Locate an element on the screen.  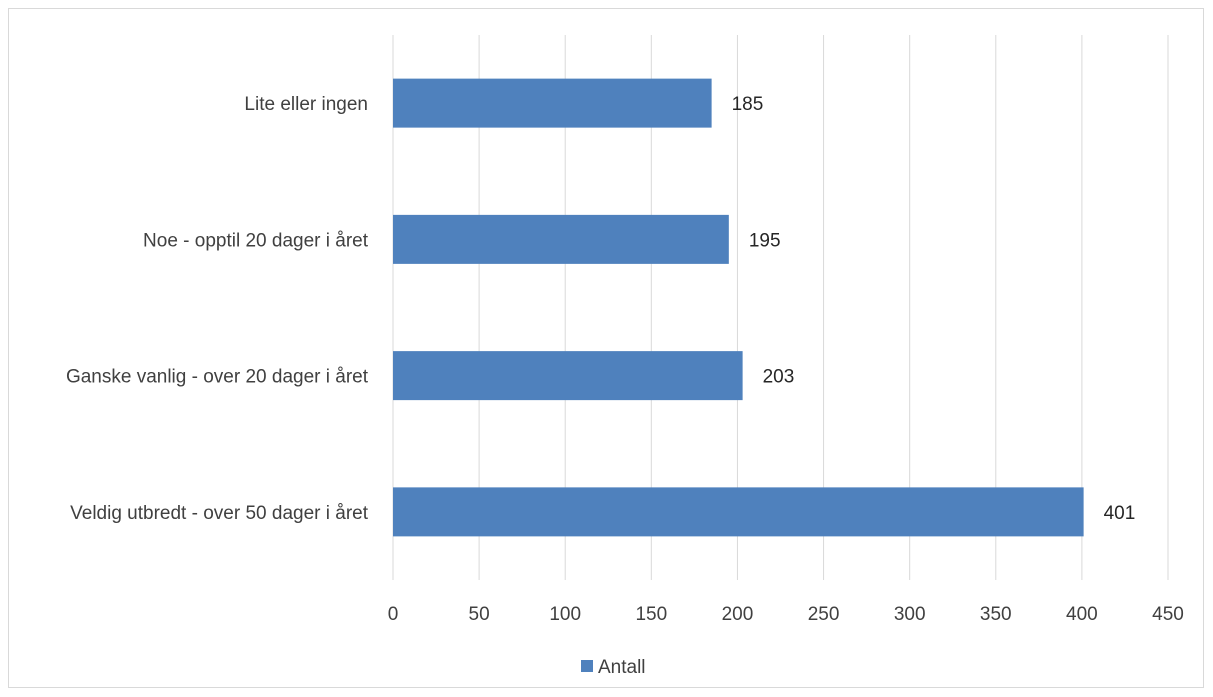
category-label: Ganske vanlig - over 20 dager i året is located at coordinates (217, 377).